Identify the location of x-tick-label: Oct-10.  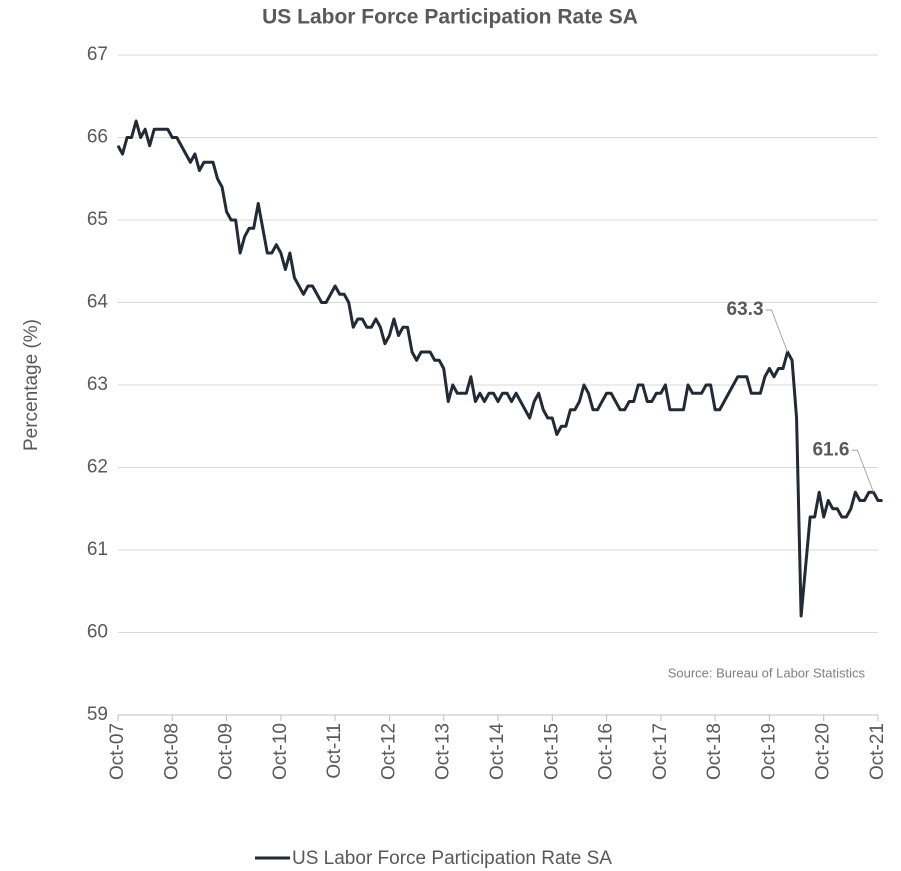
(280, 751).